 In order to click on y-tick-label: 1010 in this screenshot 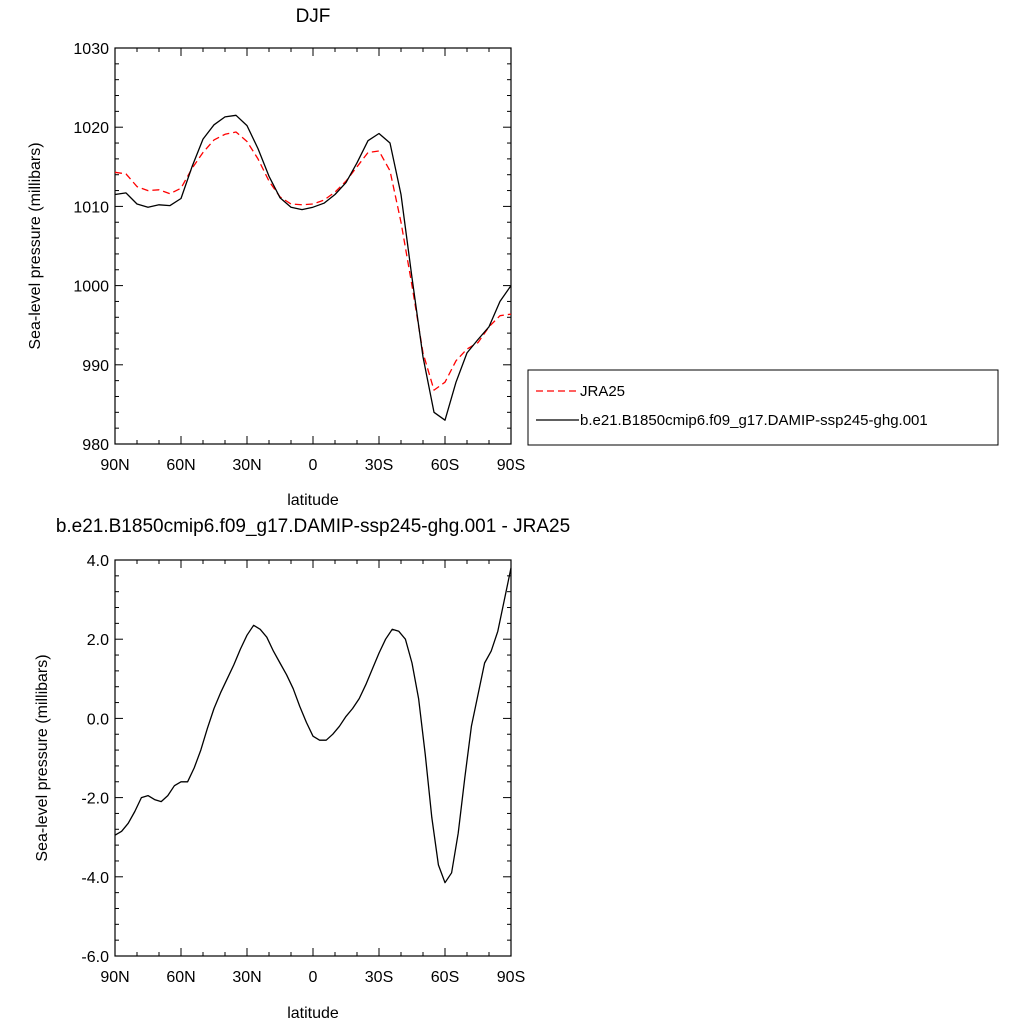, I will do `click(91, 207)`.